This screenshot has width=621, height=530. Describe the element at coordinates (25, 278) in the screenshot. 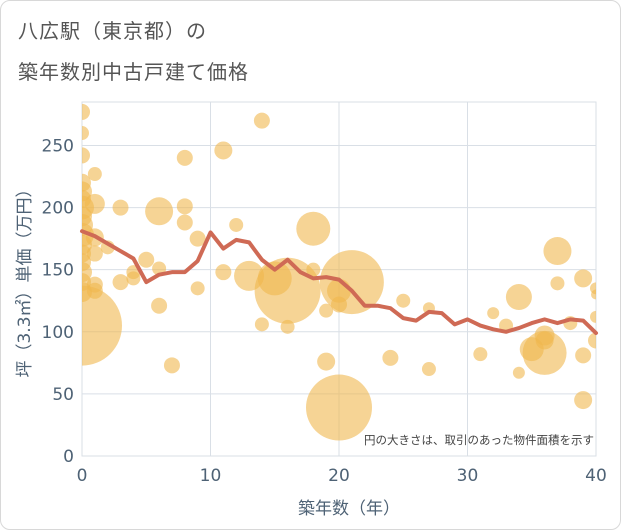

I see `y-axis-label: 坪（3.3㎡）単価（万円）` at that location.